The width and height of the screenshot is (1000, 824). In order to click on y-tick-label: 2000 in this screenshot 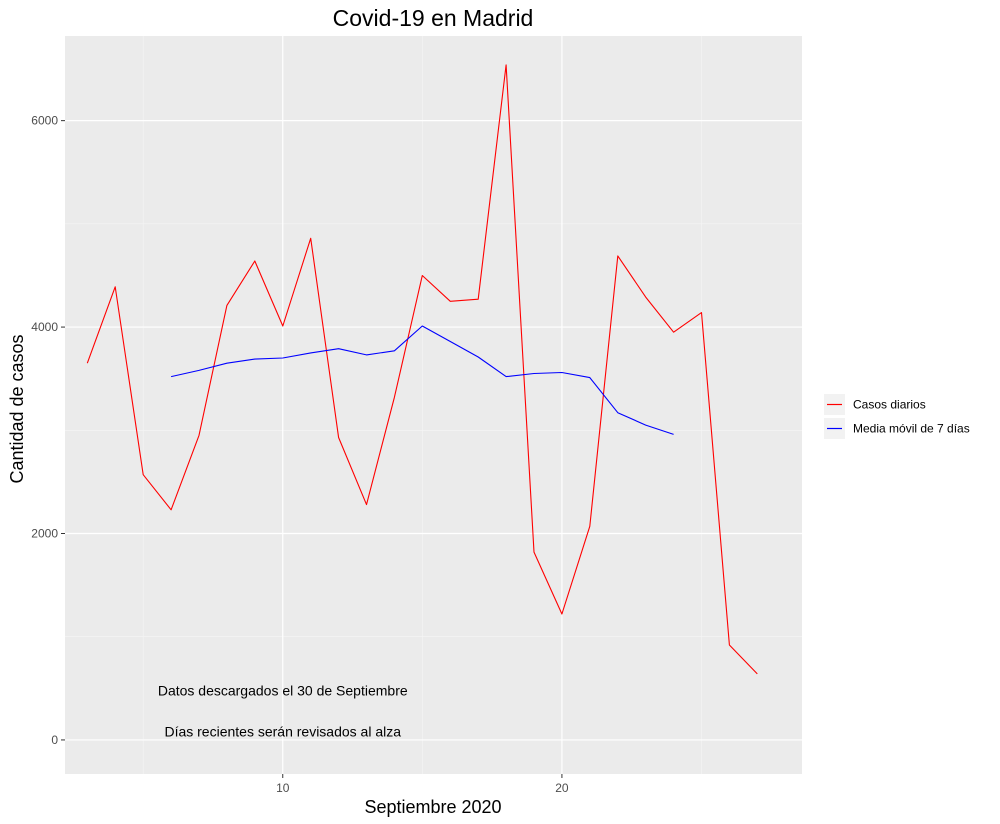, I will do `click(44, 534)`.